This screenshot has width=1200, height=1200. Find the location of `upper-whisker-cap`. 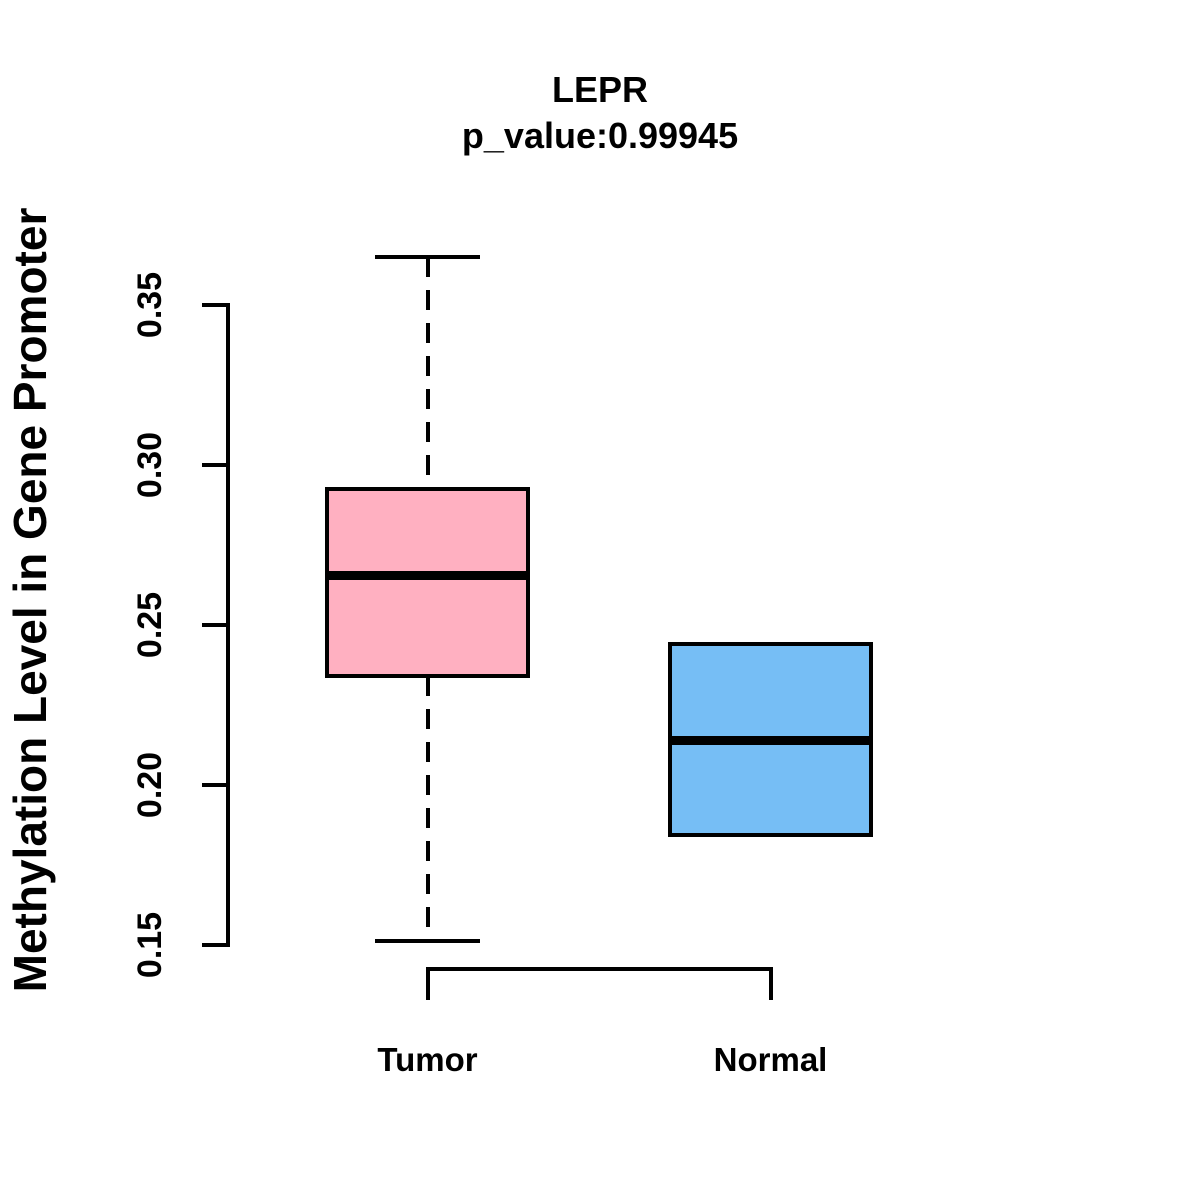

upper-whisker-cap is located at coordinates (427, 257).